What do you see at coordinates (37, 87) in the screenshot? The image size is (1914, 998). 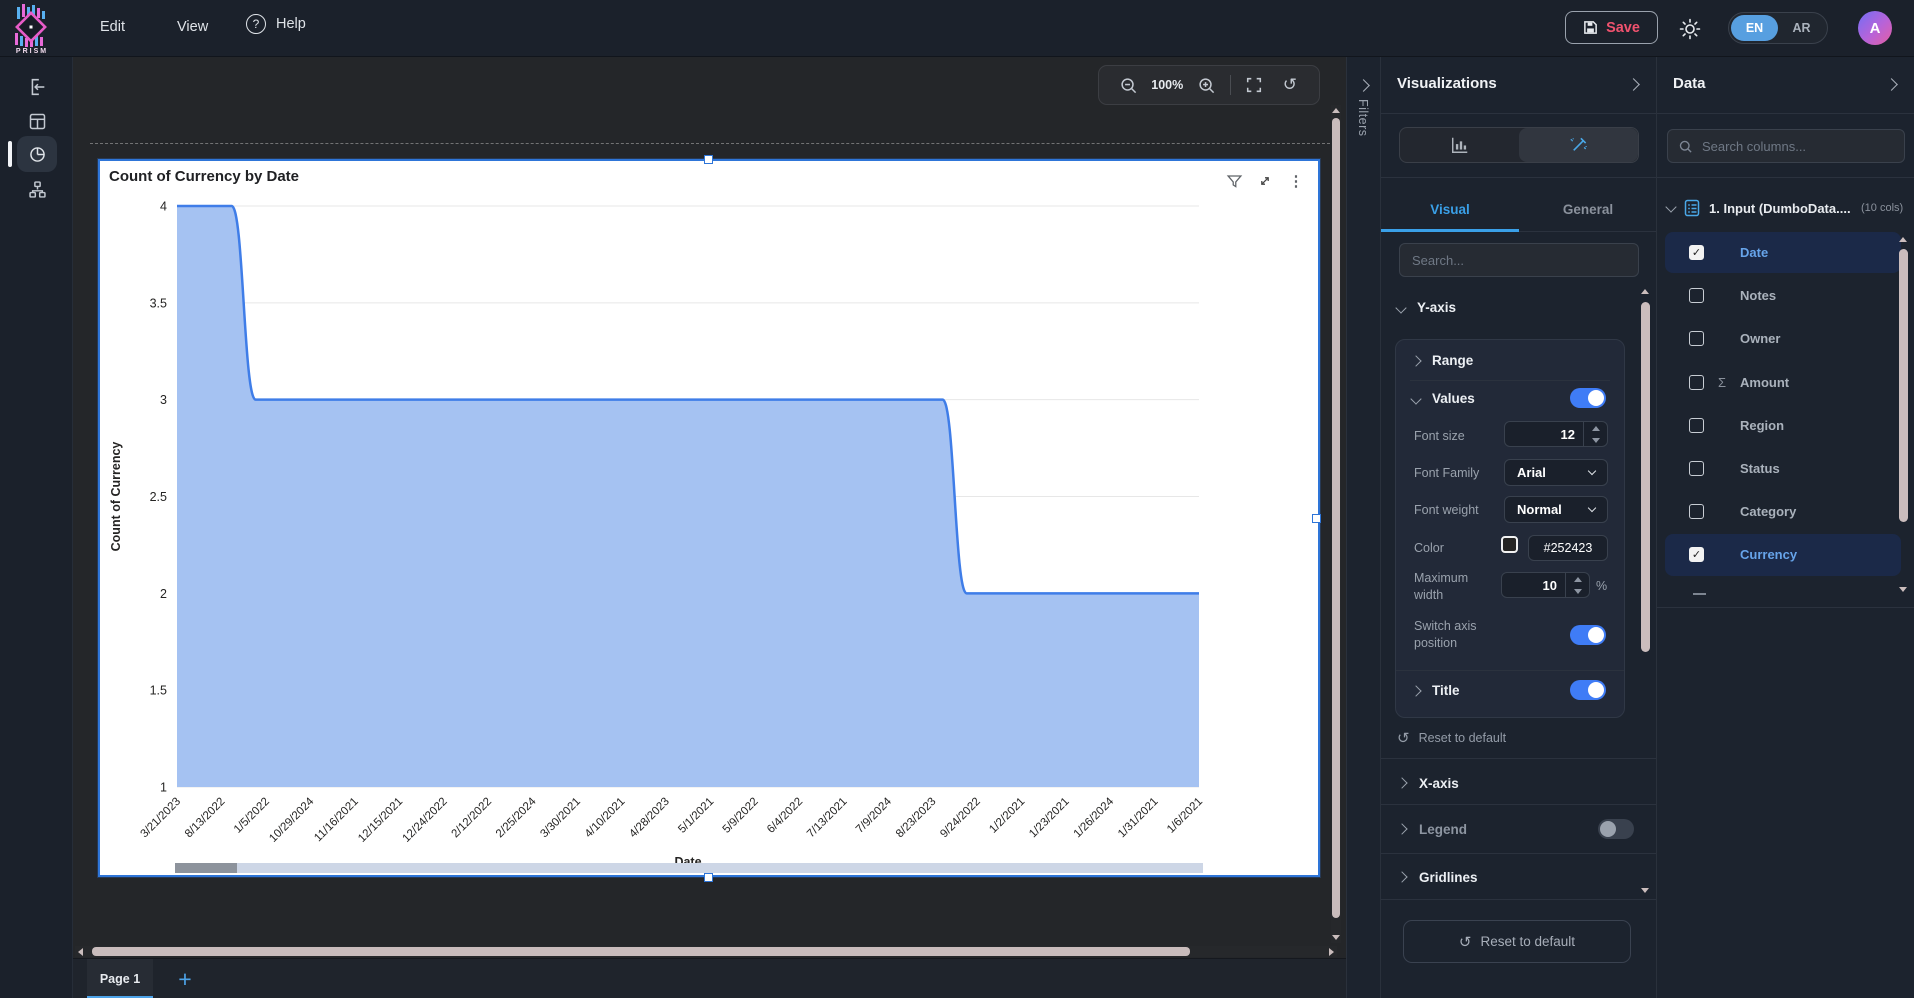 I see `exit-button` at bounding box center [37, 87].